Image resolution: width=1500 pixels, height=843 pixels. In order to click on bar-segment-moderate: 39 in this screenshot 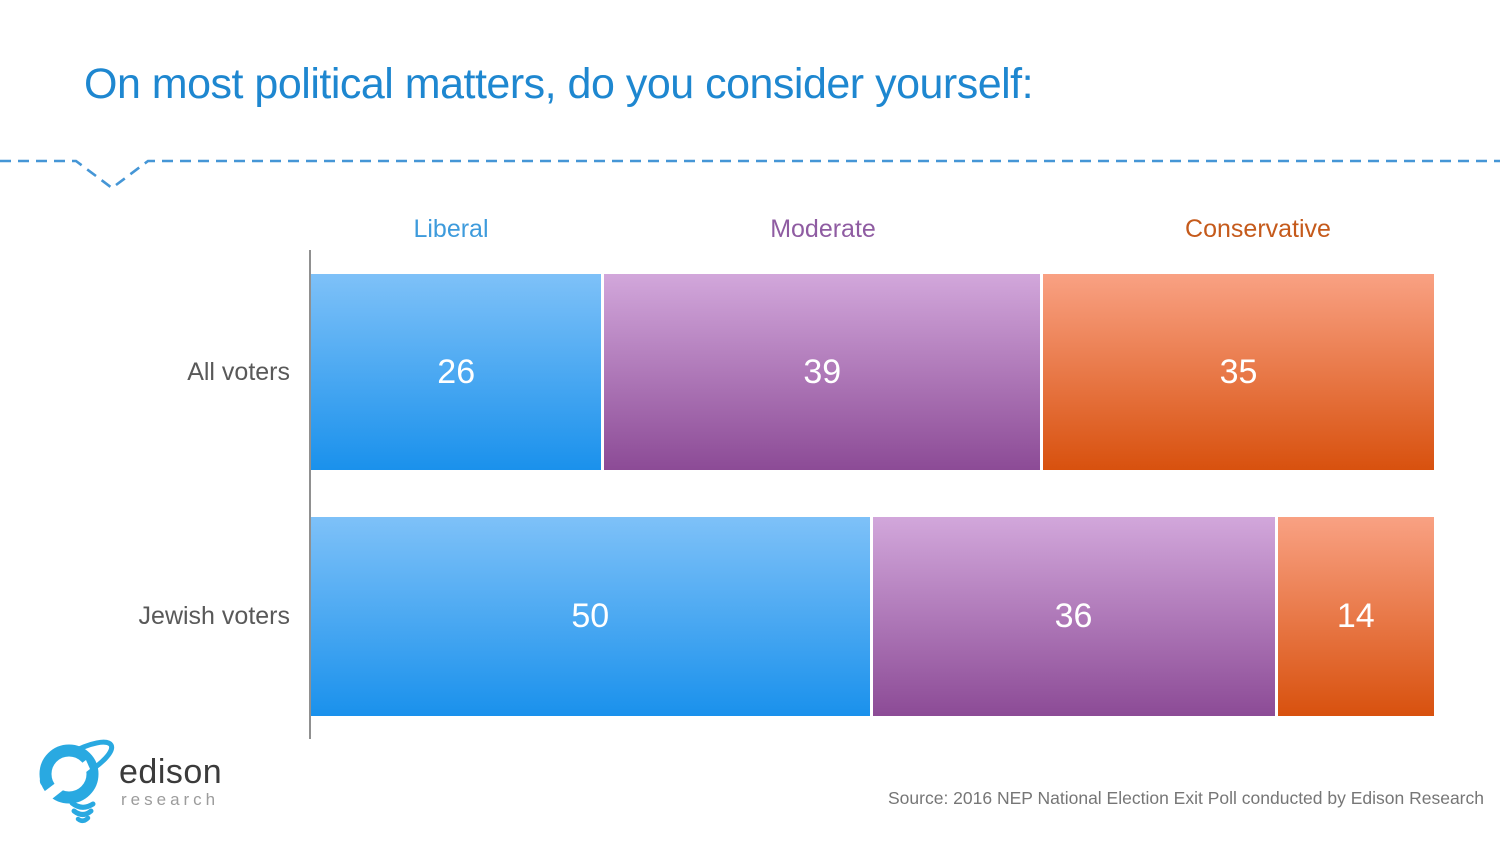, I will do `click(822, 372)`.